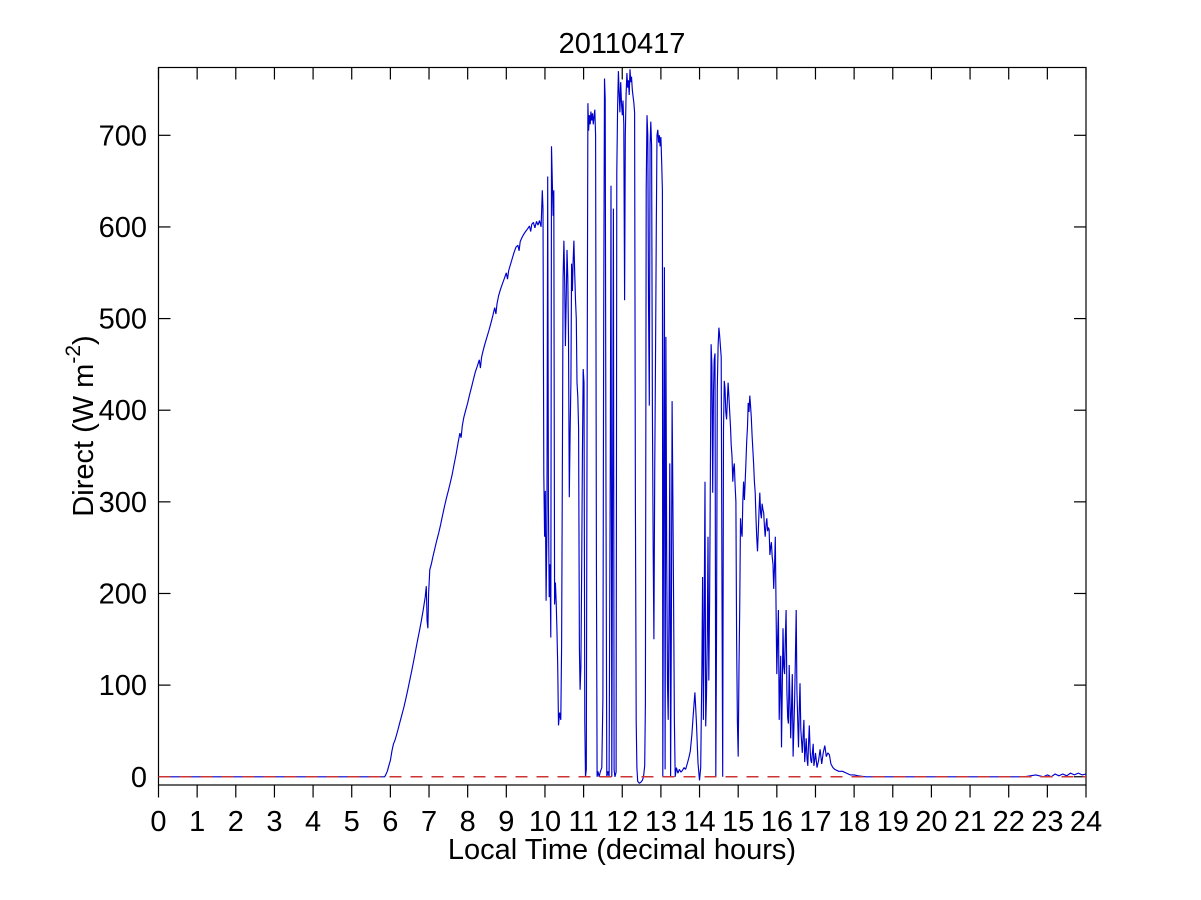 The width and height of the screenshot is (1201, 900). Describe the element at coordinates (1009, 822) in the screenshot. I see `svg-text: 22` at that location.